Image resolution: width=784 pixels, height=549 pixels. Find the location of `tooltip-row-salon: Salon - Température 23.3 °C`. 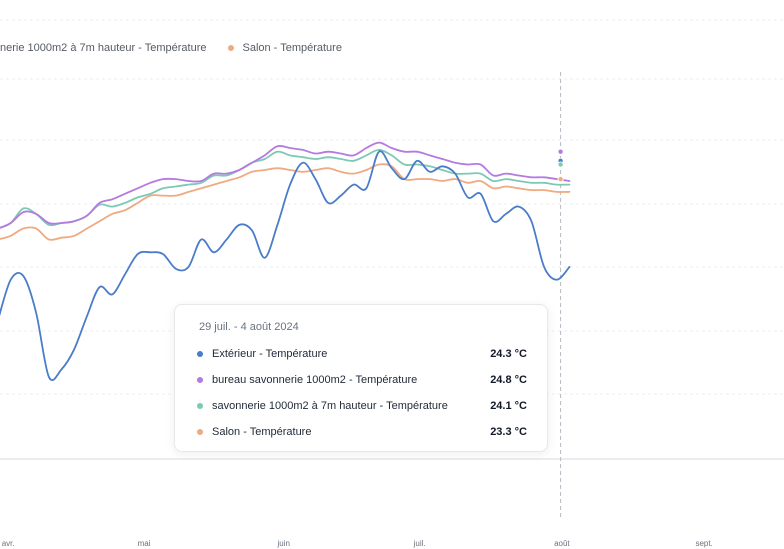

tooltip-row-salon: Salon - Température 23.3 °C is located at coordinates (362, 432).